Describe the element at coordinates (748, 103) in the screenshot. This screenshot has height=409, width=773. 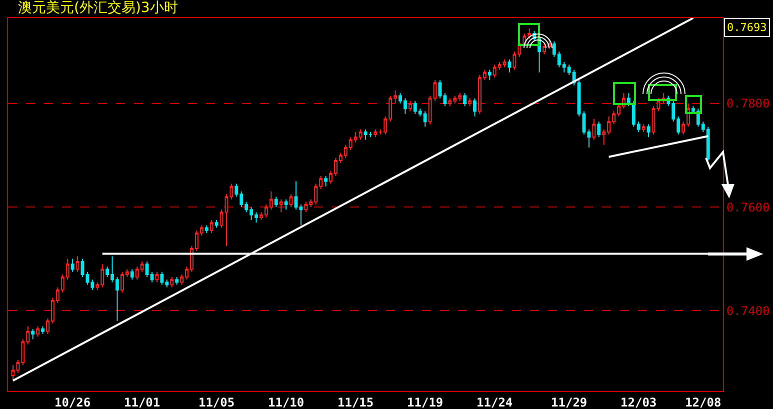
I see `y-tick-label: 0.7800` at that location.